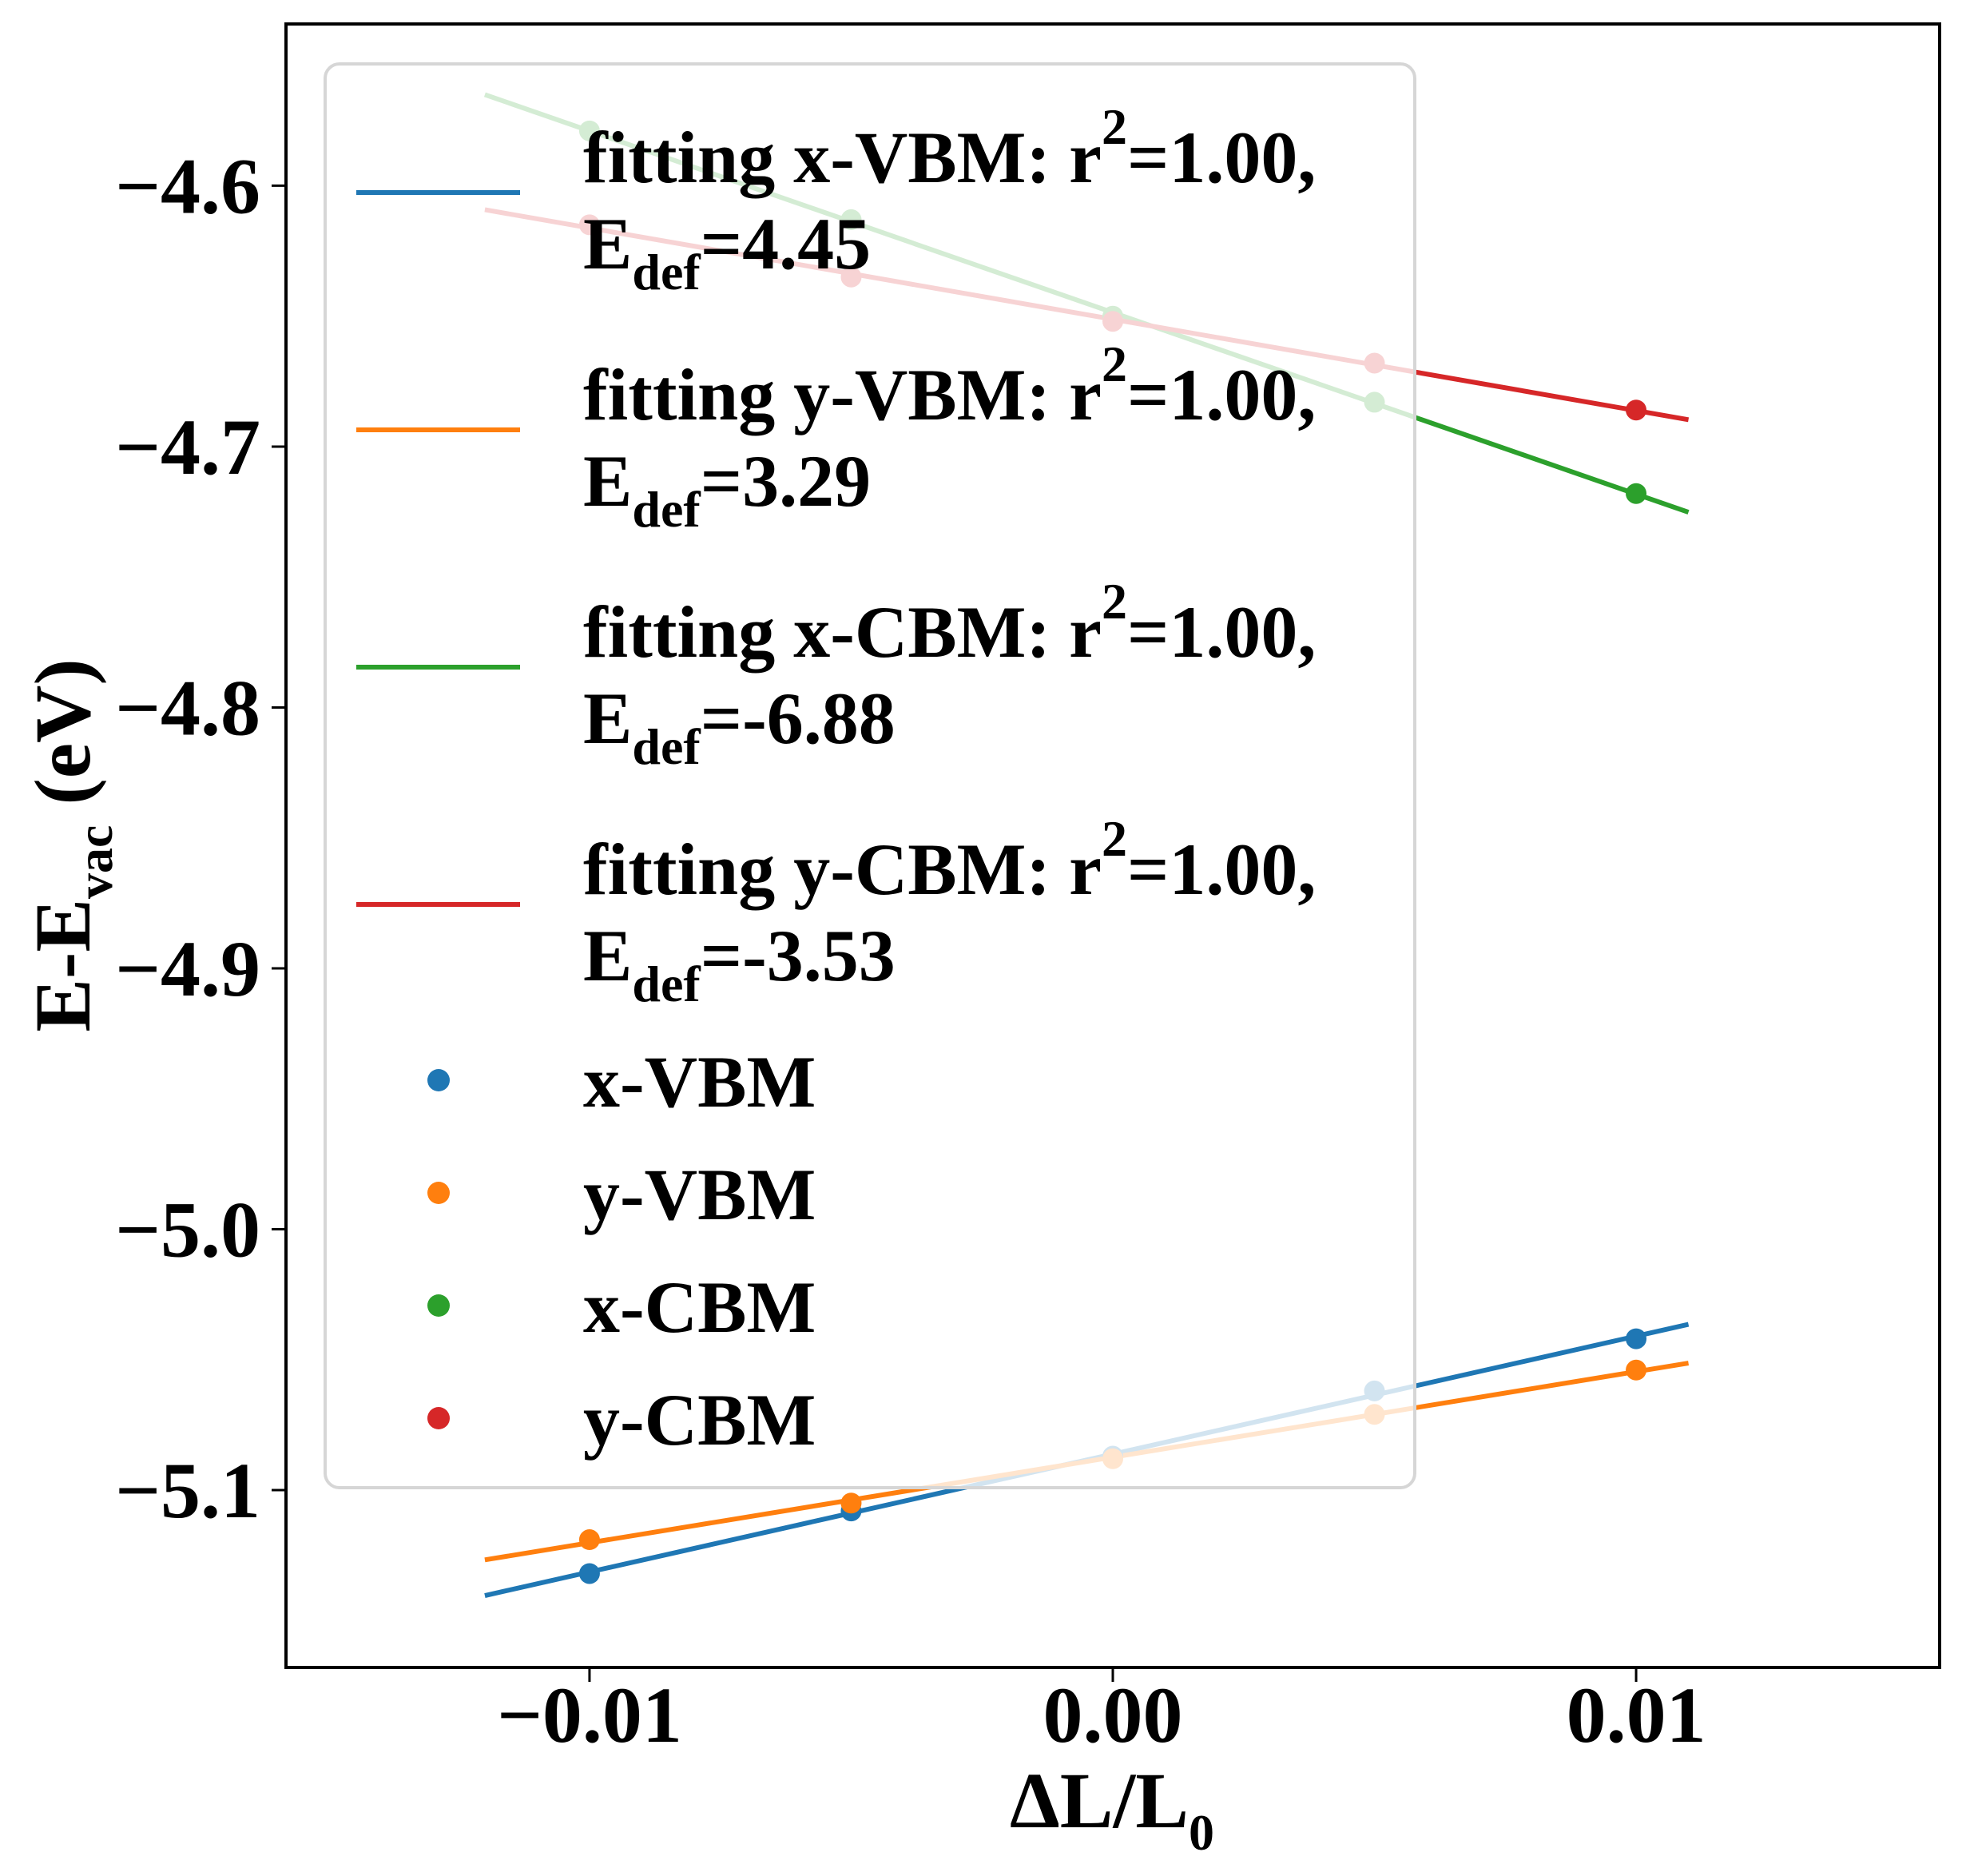 The height and width of the screenshot is (1876, 1962). What do you see at coordinates (438, 1080) in the screenshot?
I see `legend-marker-x-VBM` at bounding box center [438, 1080].